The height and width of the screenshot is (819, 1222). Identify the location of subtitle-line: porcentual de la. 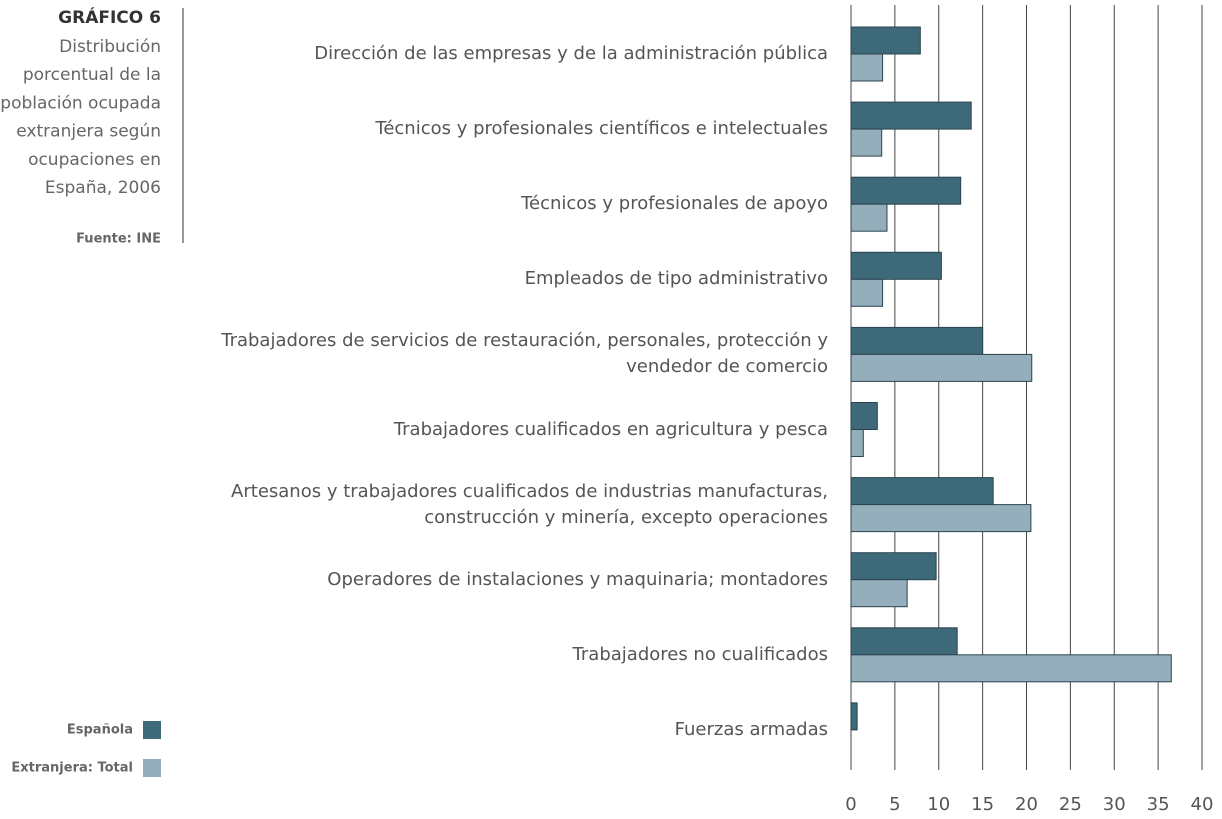
(92, 75).